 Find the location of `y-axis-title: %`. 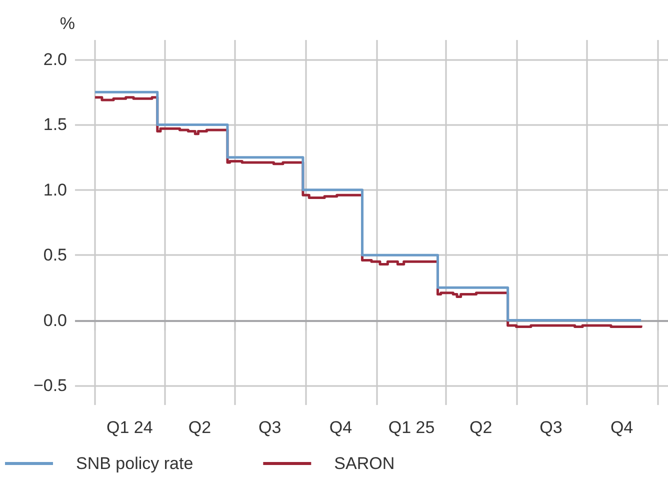

y-axis-title: % is located at coordinates (67, 23).